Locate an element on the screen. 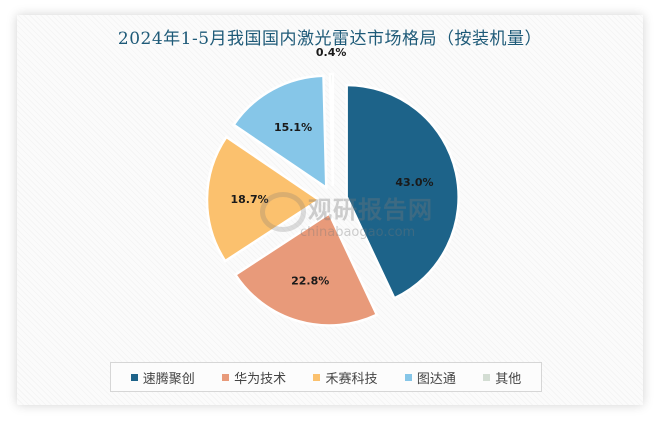 This screenshot has height=421, width=660. slice-label-0: 43.0% is located at coordinates (414, 182).